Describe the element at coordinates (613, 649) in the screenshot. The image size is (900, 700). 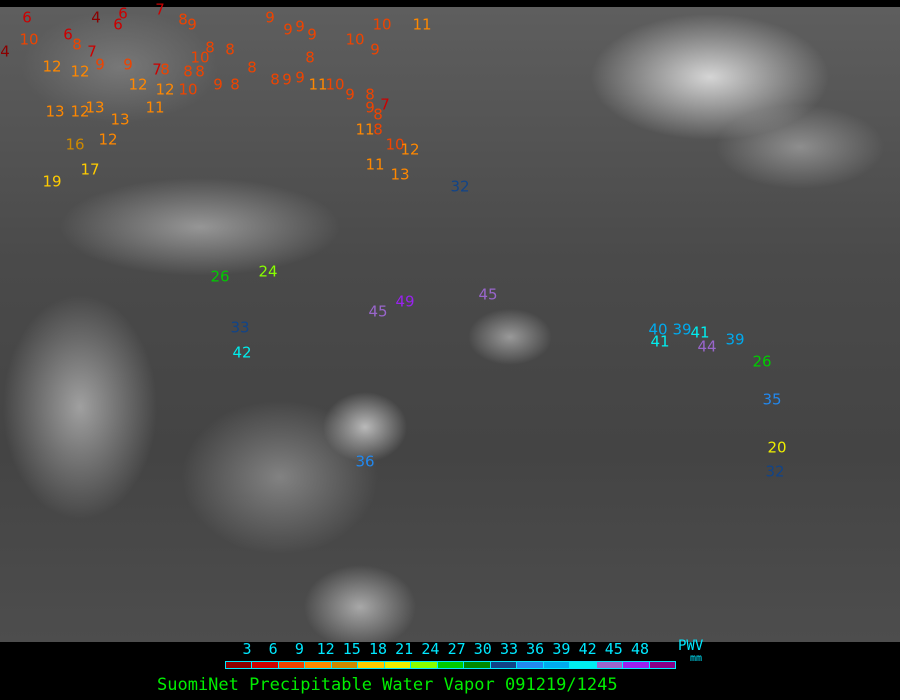
I see `legend-tick: 45` at that location.